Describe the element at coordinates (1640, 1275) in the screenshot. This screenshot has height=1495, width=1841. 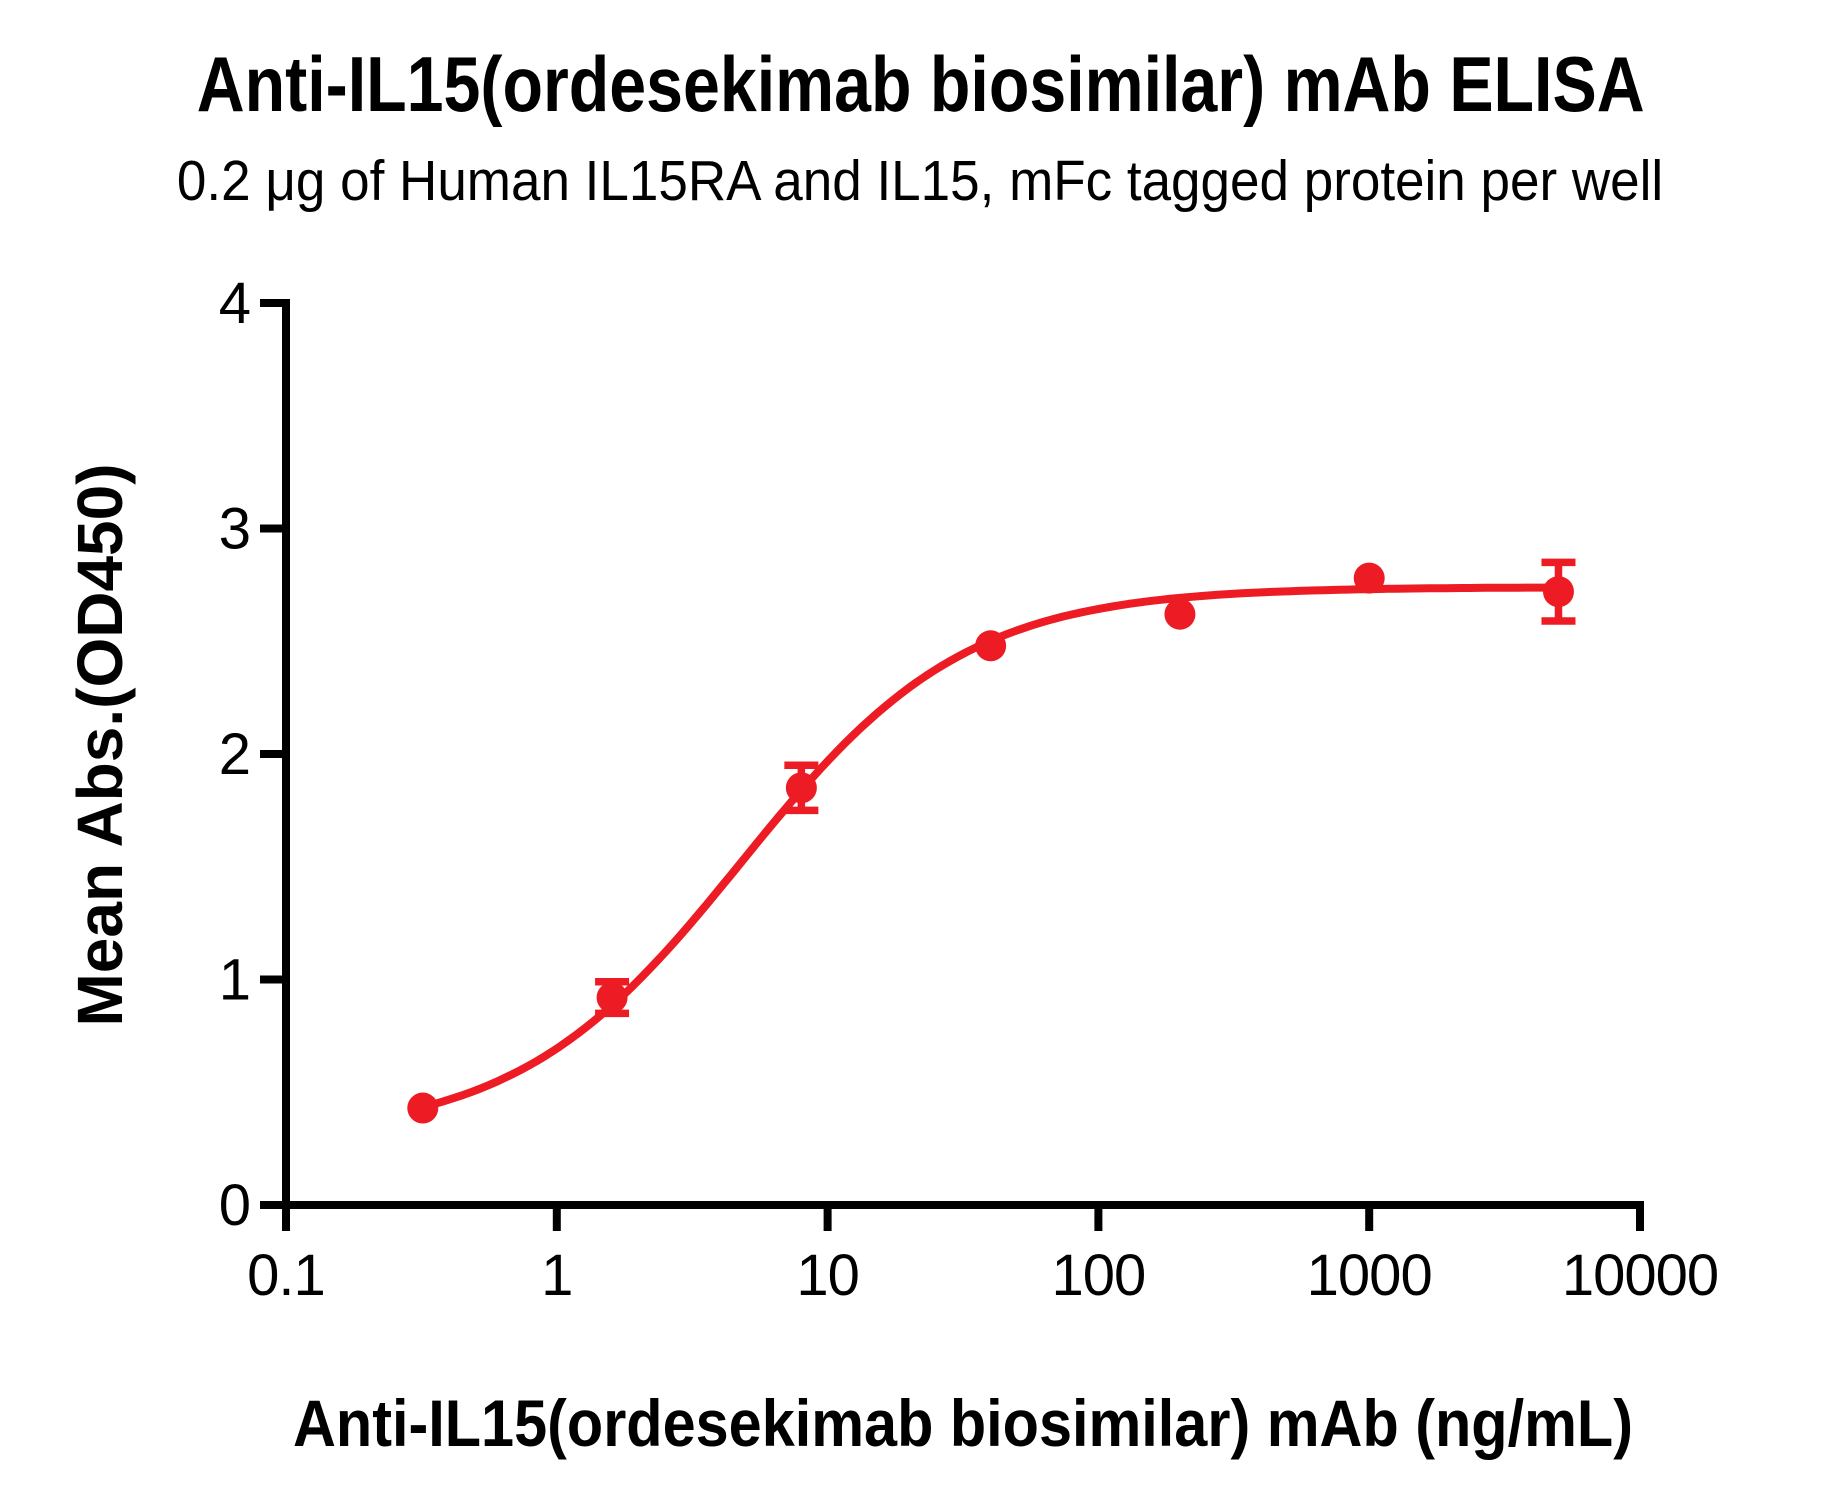
I see `x-tick-label: 10000` at that location.